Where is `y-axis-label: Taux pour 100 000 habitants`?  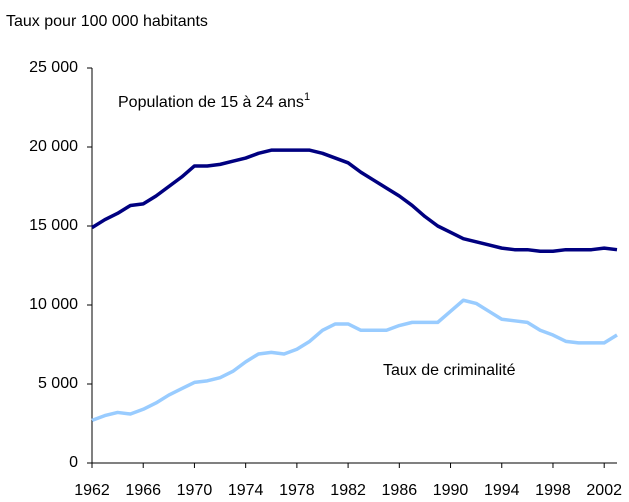 y-axis-label: Taux pour 100 000 habitants is located at coordinates (107, 21).